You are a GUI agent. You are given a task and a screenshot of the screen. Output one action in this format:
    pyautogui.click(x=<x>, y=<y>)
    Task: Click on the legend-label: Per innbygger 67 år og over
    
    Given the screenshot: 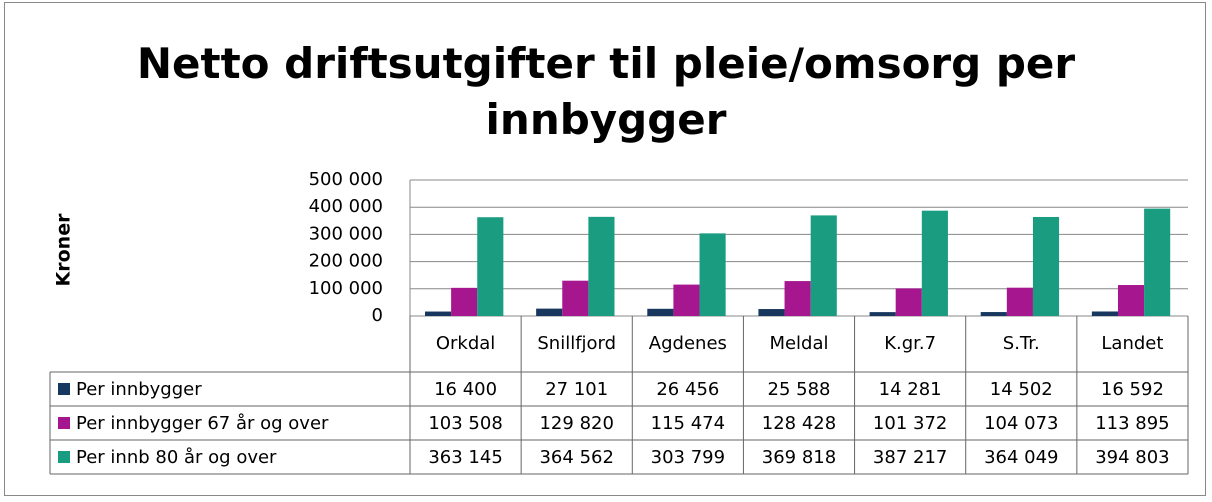 What is the action you would take?
    pyautogui.click(x=202, y=423)
    